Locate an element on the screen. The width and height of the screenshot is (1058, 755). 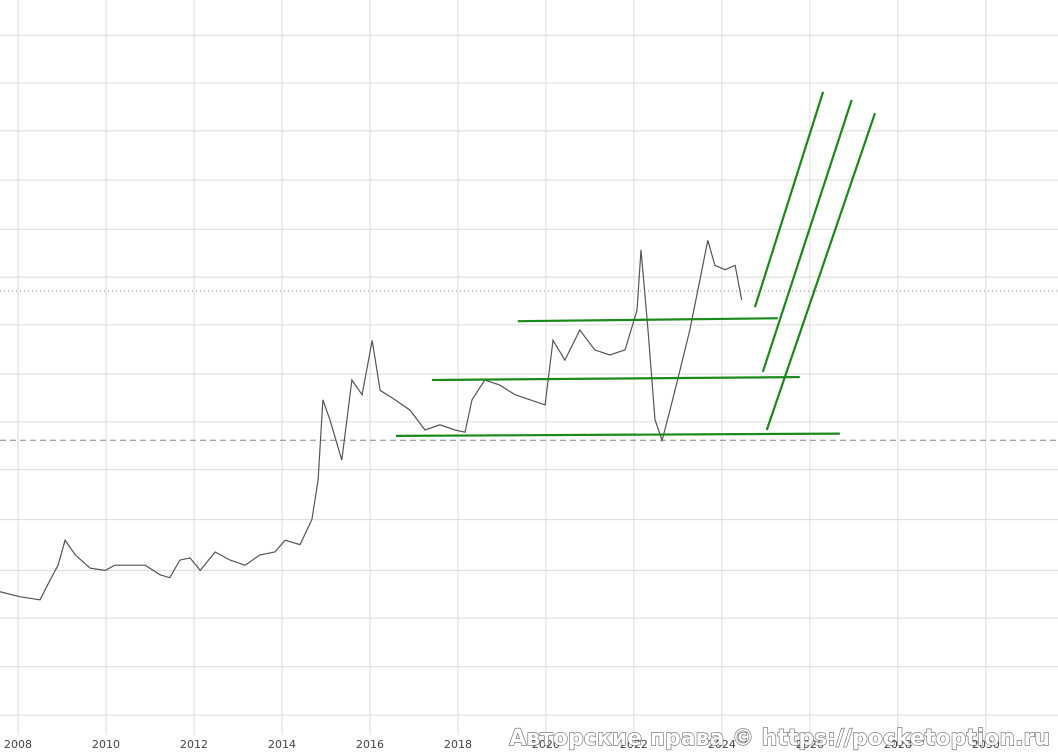
x-tick-label: 2012 is located at coordinates (194, 744).